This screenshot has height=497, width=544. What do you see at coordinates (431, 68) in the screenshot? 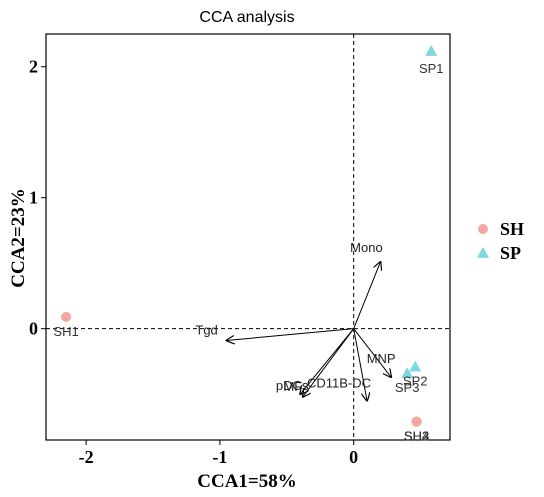
I see `point-label: SP1` at bounding box center [431, 68].